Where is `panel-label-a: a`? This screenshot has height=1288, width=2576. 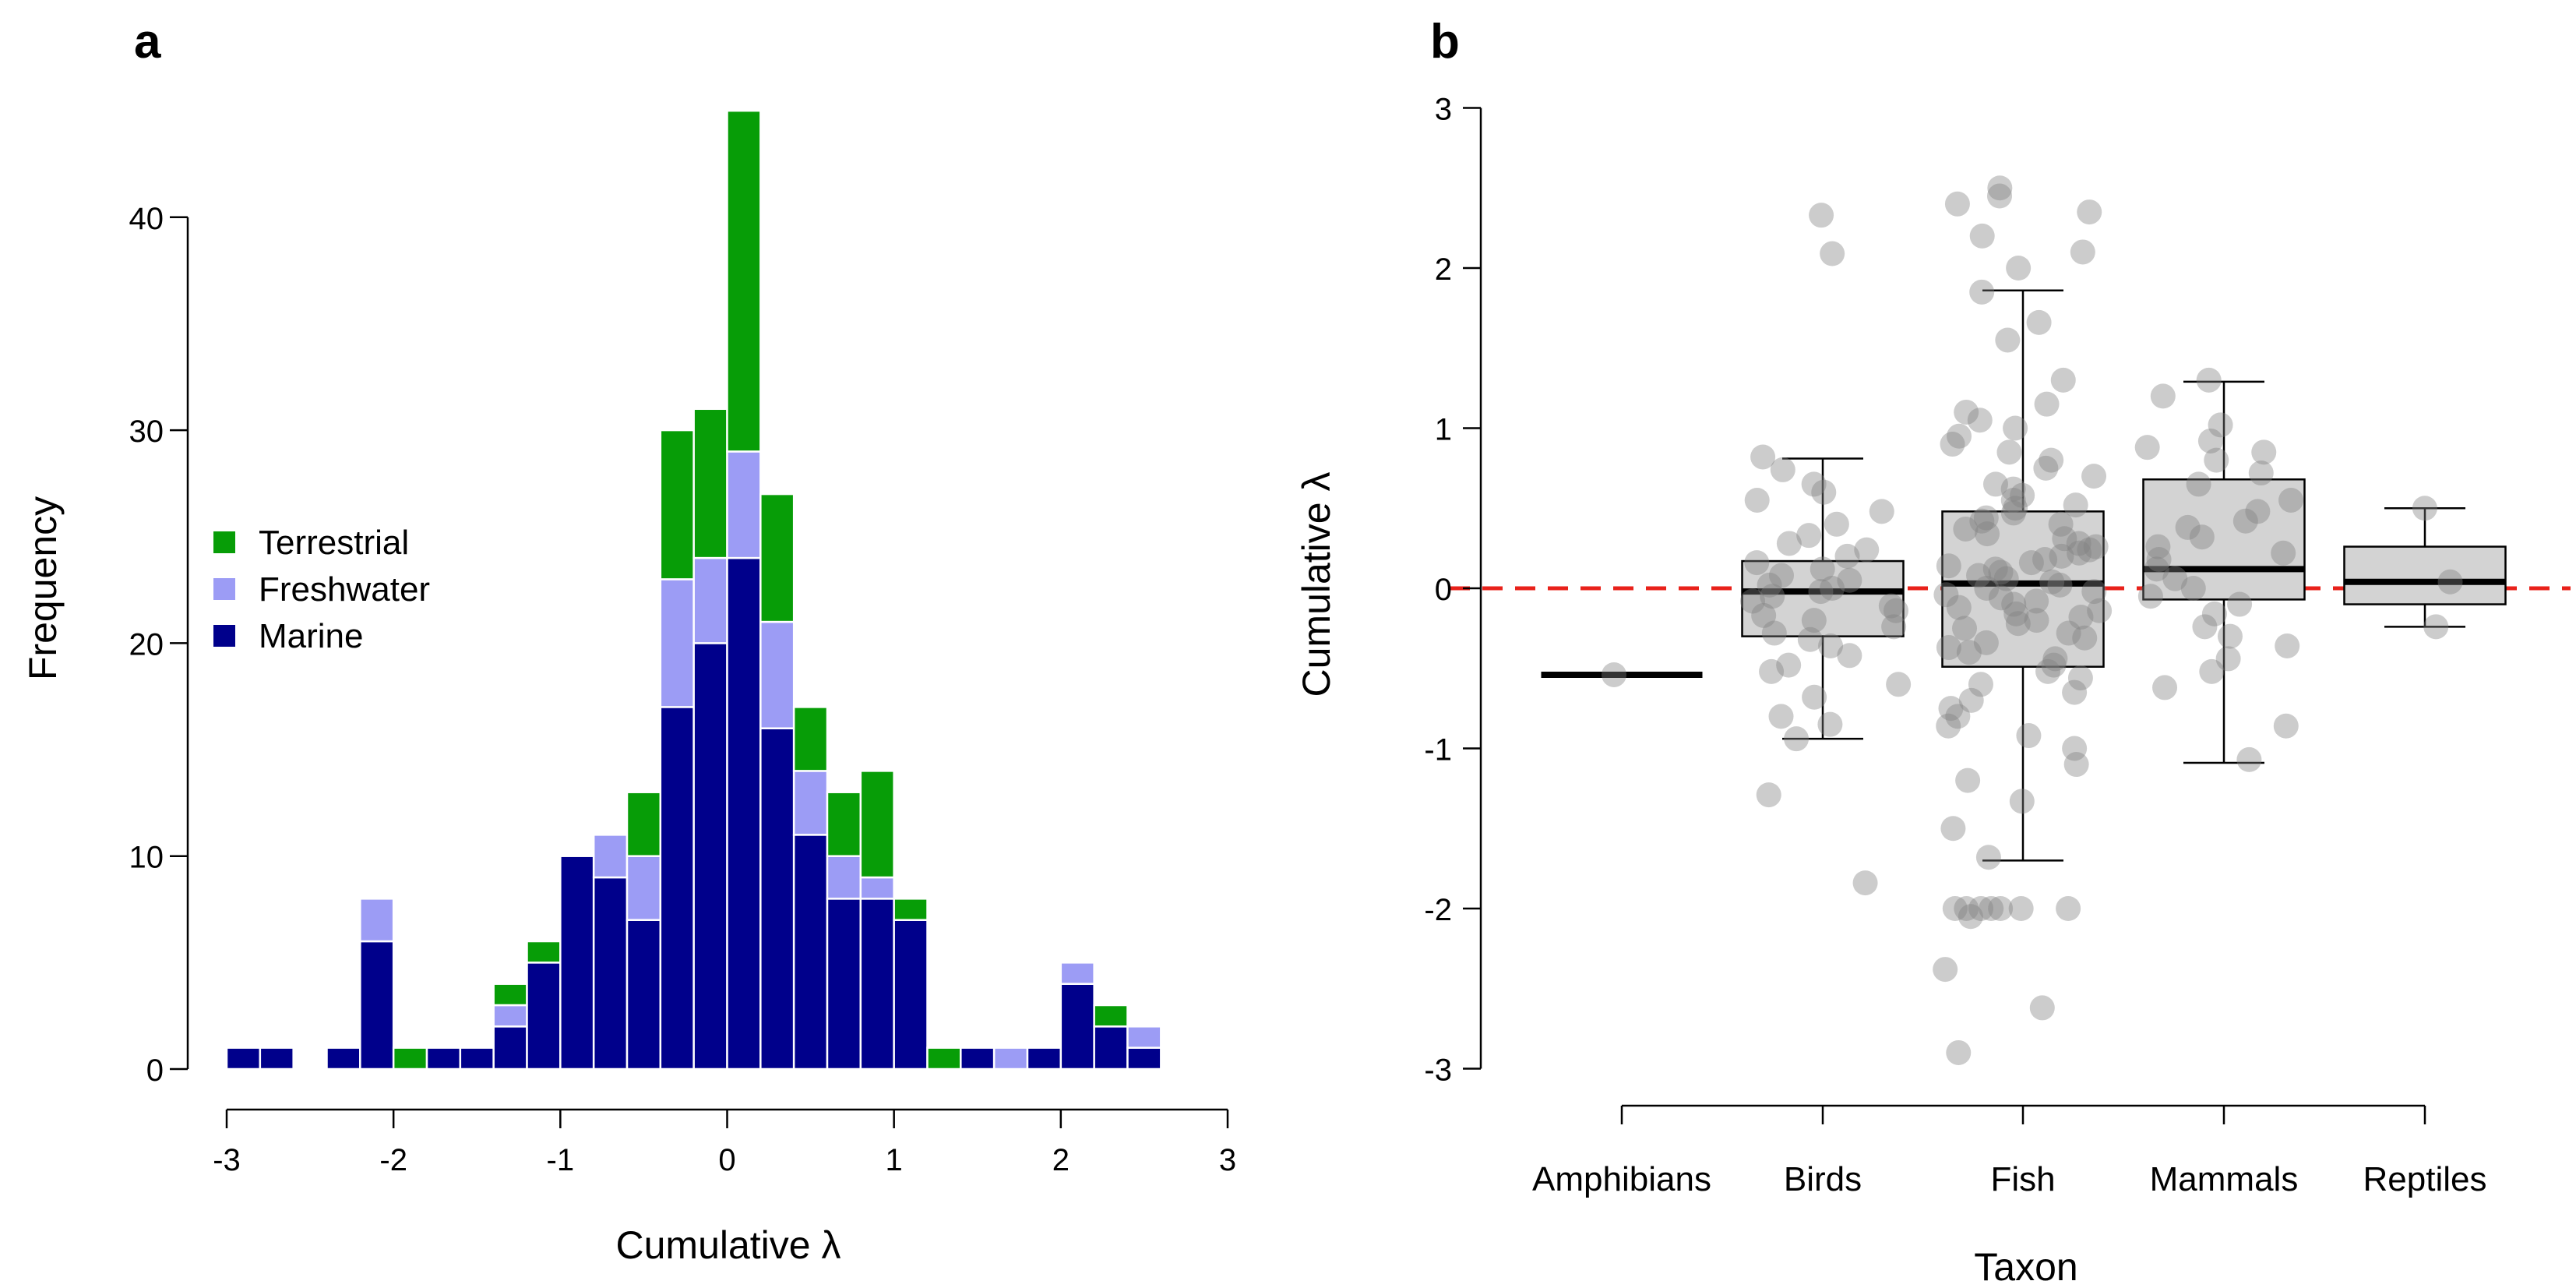 panel-label-a: a is located at coordinates (148, 42).